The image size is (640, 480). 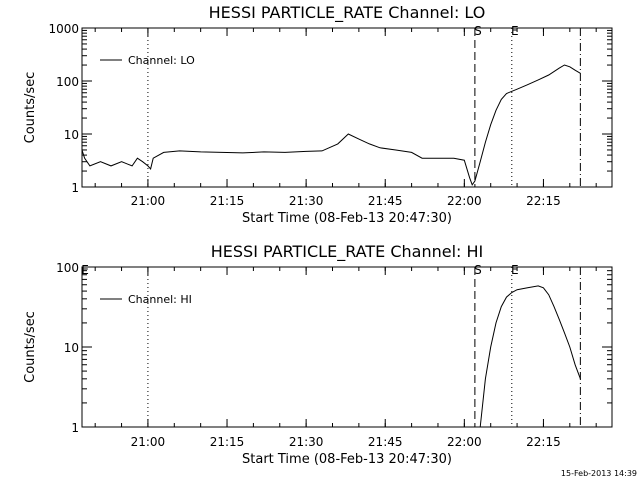 I want to click on footer-timestamp: 15-Feb-2013 14:39, so click(x=599, y=473).